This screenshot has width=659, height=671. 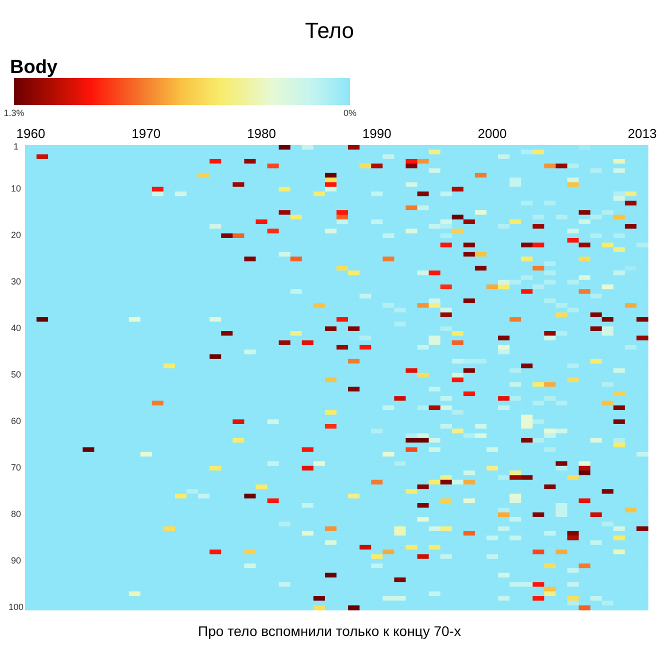 I want to click on chart-title: Тело, so click(x=329, y=30).